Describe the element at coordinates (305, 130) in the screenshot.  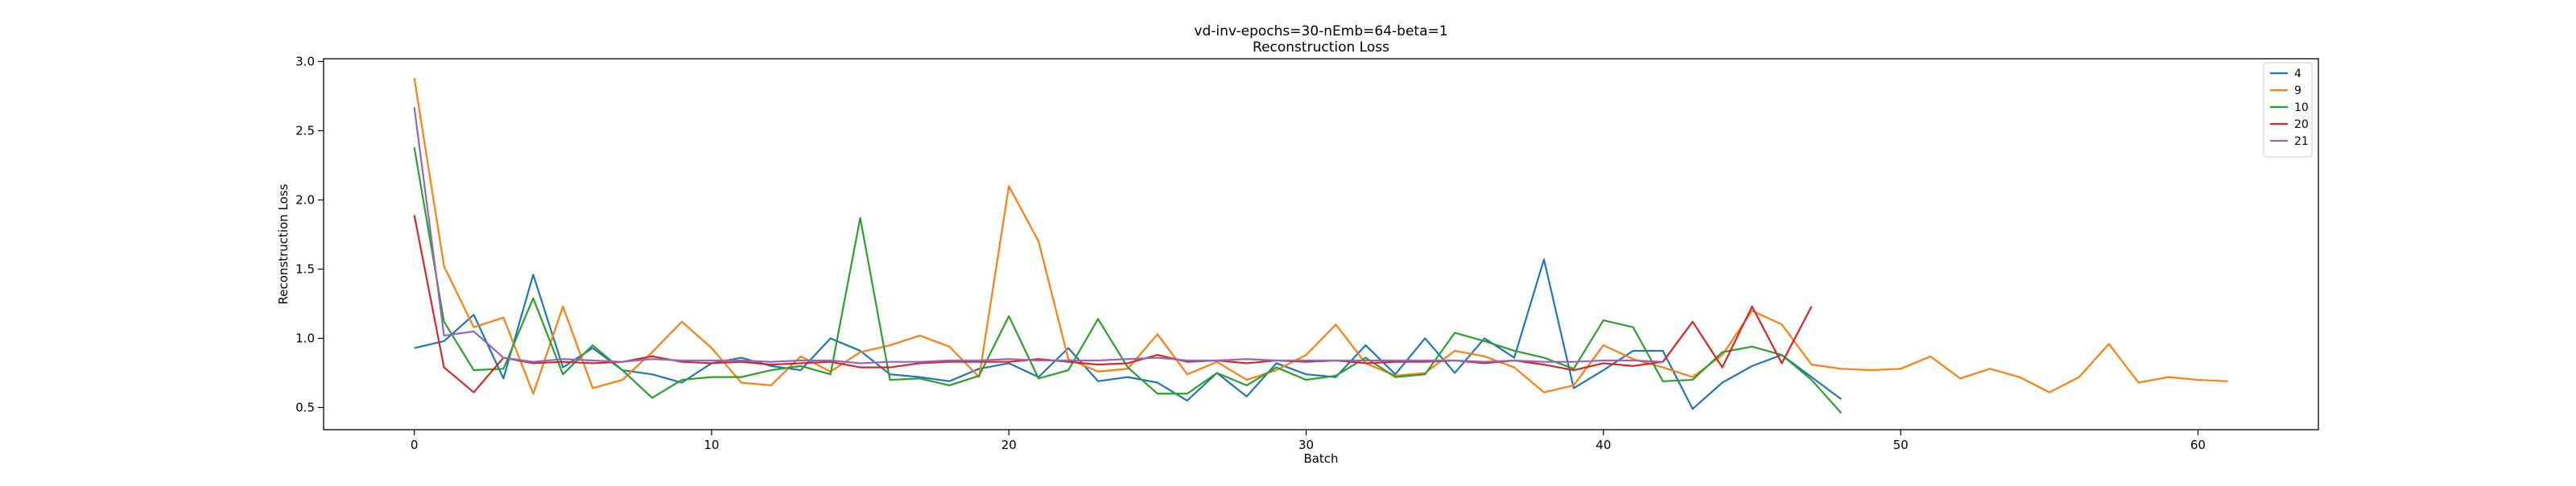
I see `y-tick-label: 2.5` at that location.